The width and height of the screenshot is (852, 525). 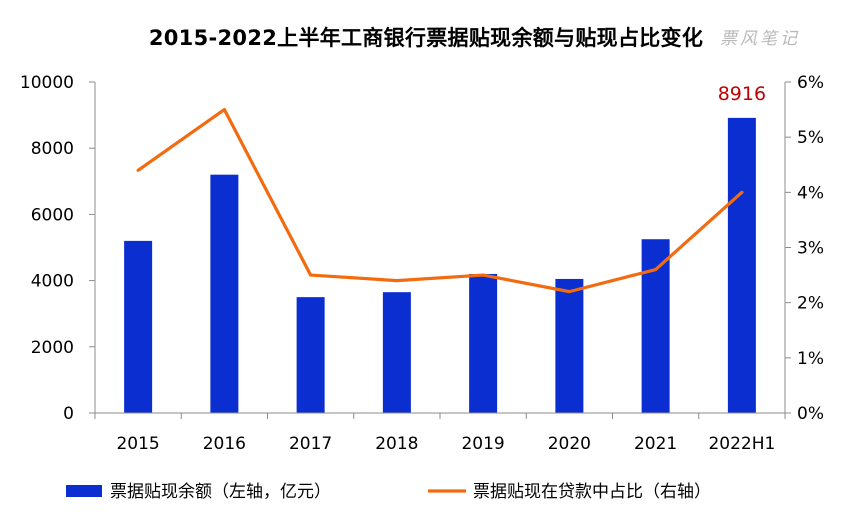 I want to click on bar-2021, so click(x=655, y=326).